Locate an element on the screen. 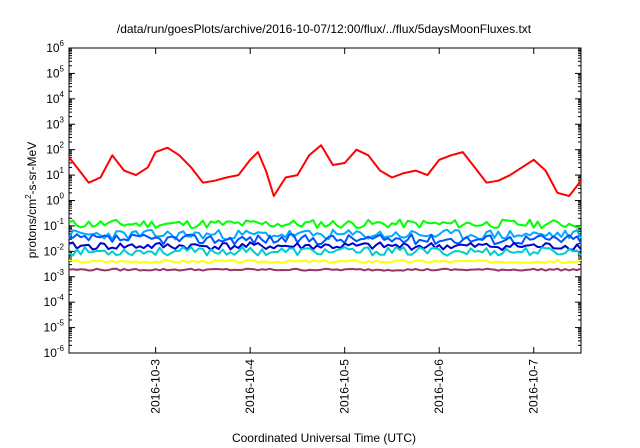 This screenshot has width=640, height=448. x-axis-label: Coordinated Universal Time (UTC) is located at coordinates (324, 438).